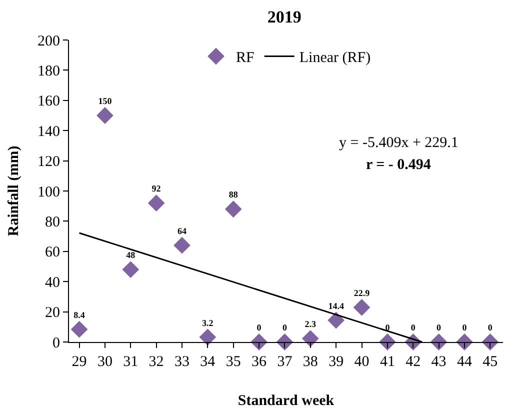 This screenshot has width=517, height=418. I want to click on y-tick-label: 200, so click(49, 41).